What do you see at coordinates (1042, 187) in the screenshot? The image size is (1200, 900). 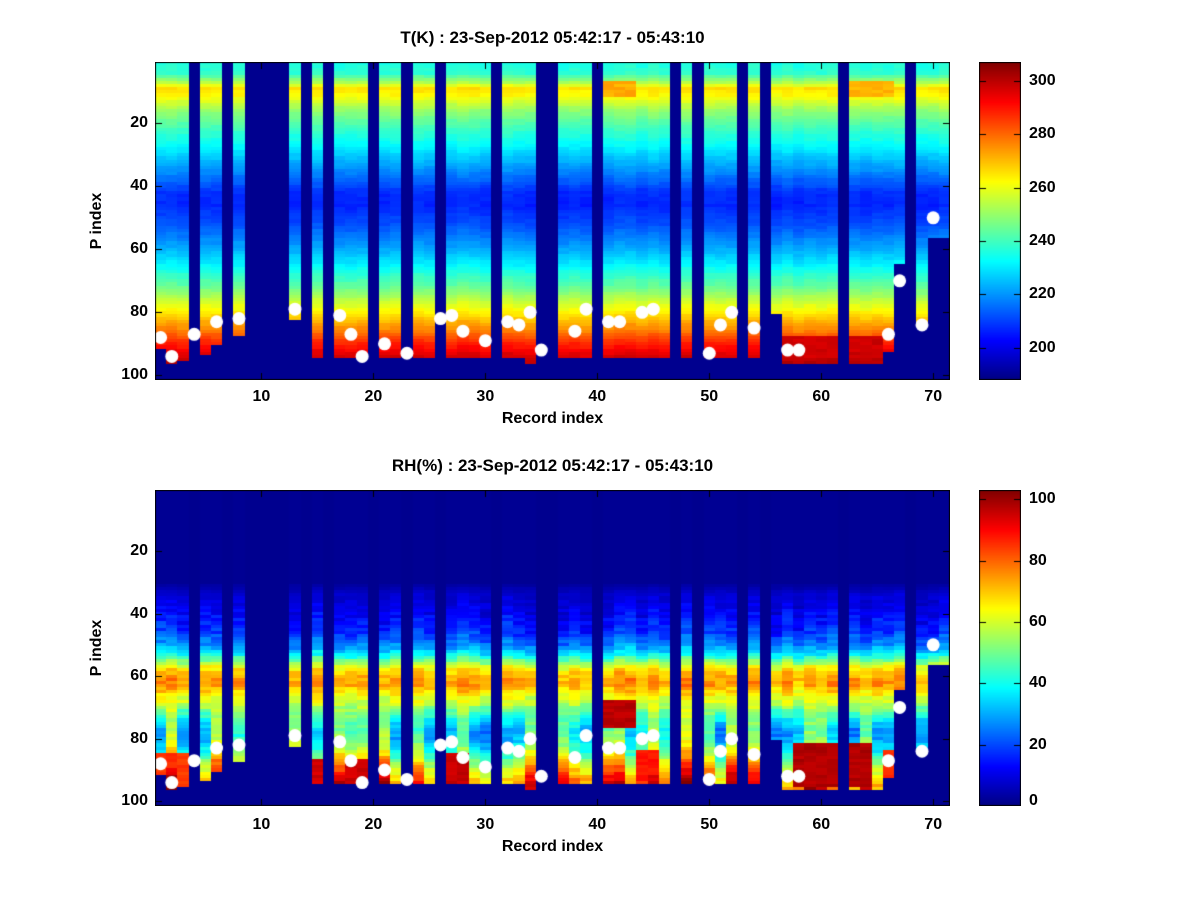 I see `colorbar-tick-label: 260` at bounding box center [1042, 187].